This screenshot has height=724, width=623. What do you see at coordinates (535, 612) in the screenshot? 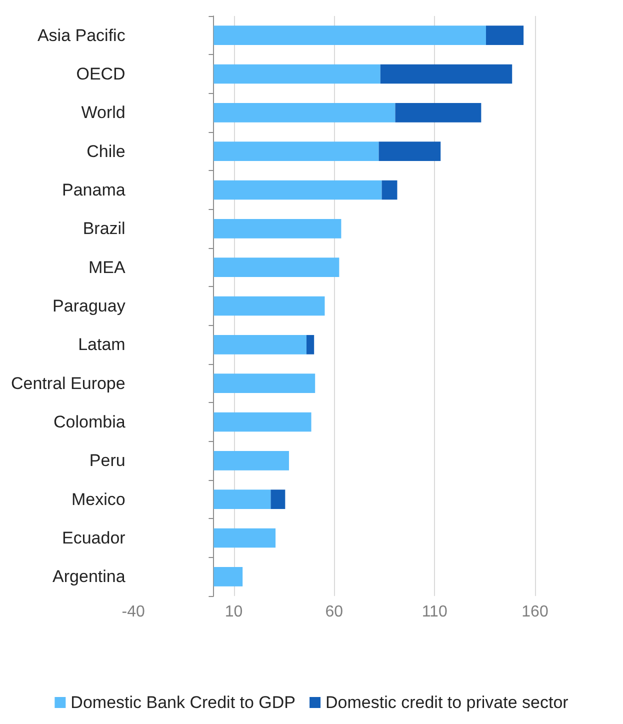
I see `x-tick-label: 160` at bounding box center [535, 612].